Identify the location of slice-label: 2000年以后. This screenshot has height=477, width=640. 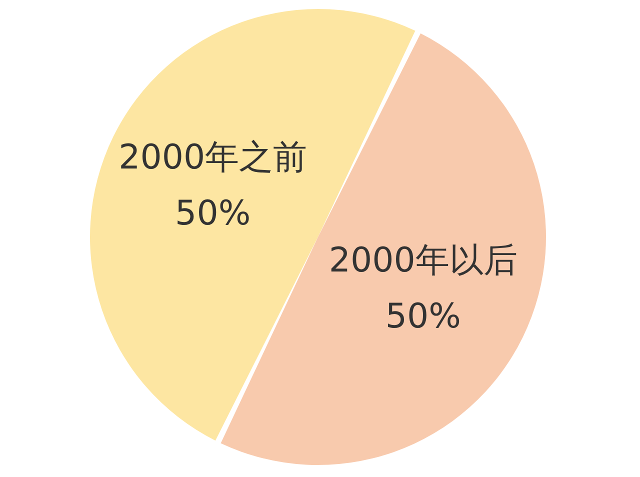
(423, 260).